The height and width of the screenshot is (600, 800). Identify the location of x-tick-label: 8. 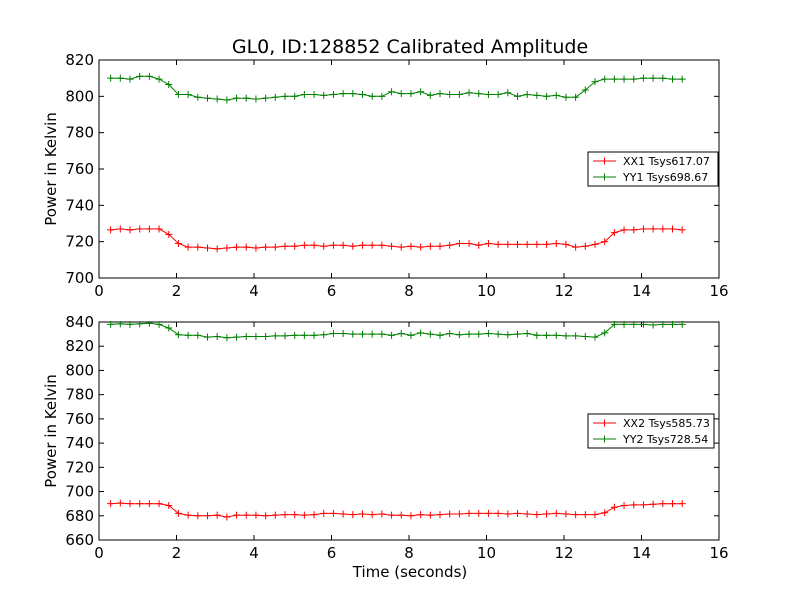
(409, 291).